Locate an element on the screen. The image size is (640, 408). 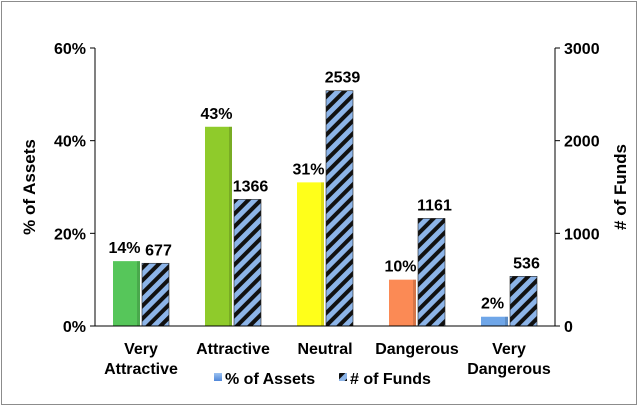
category-label: Neutral is located at coordinates (324, 349).